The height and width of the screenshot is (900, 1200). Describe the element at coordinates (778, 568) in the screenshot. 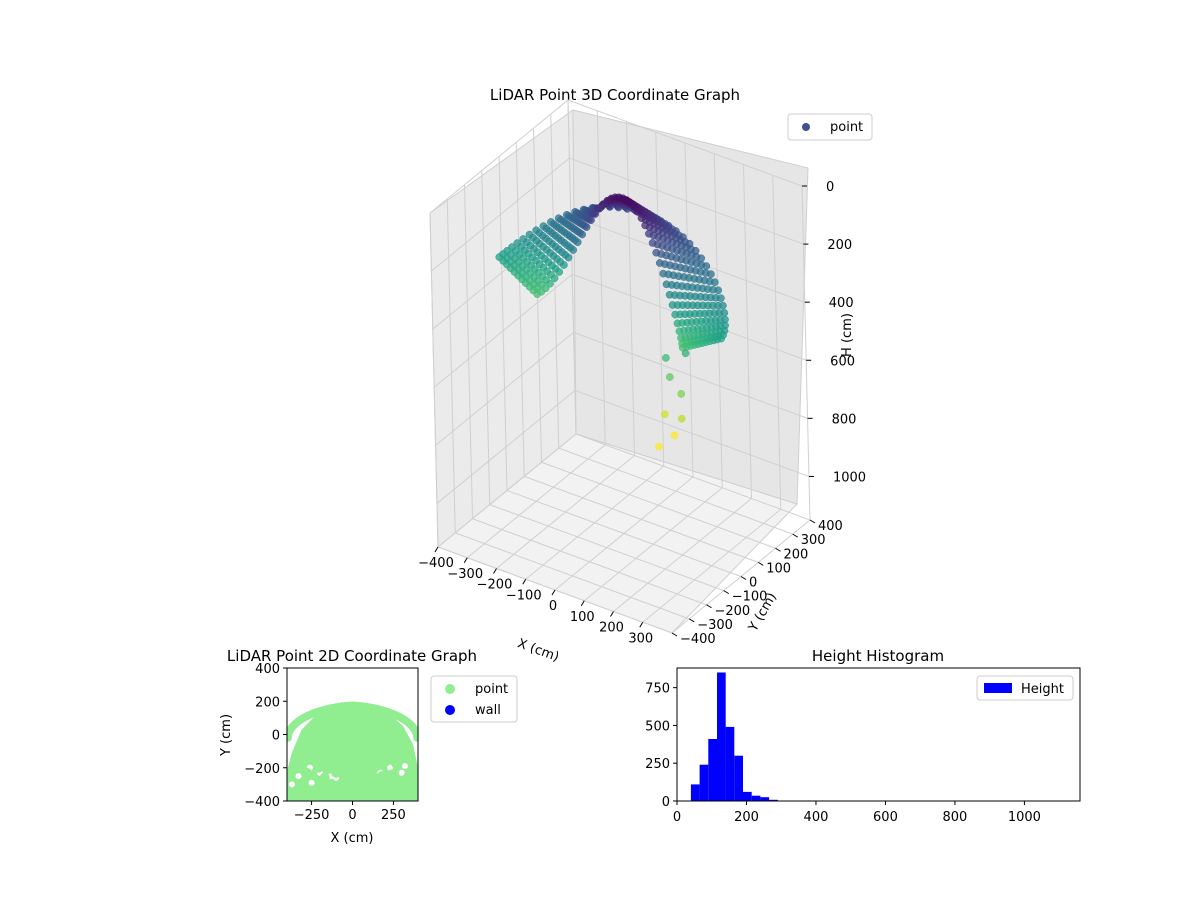

I see `tick-label-y: 100` at that location.